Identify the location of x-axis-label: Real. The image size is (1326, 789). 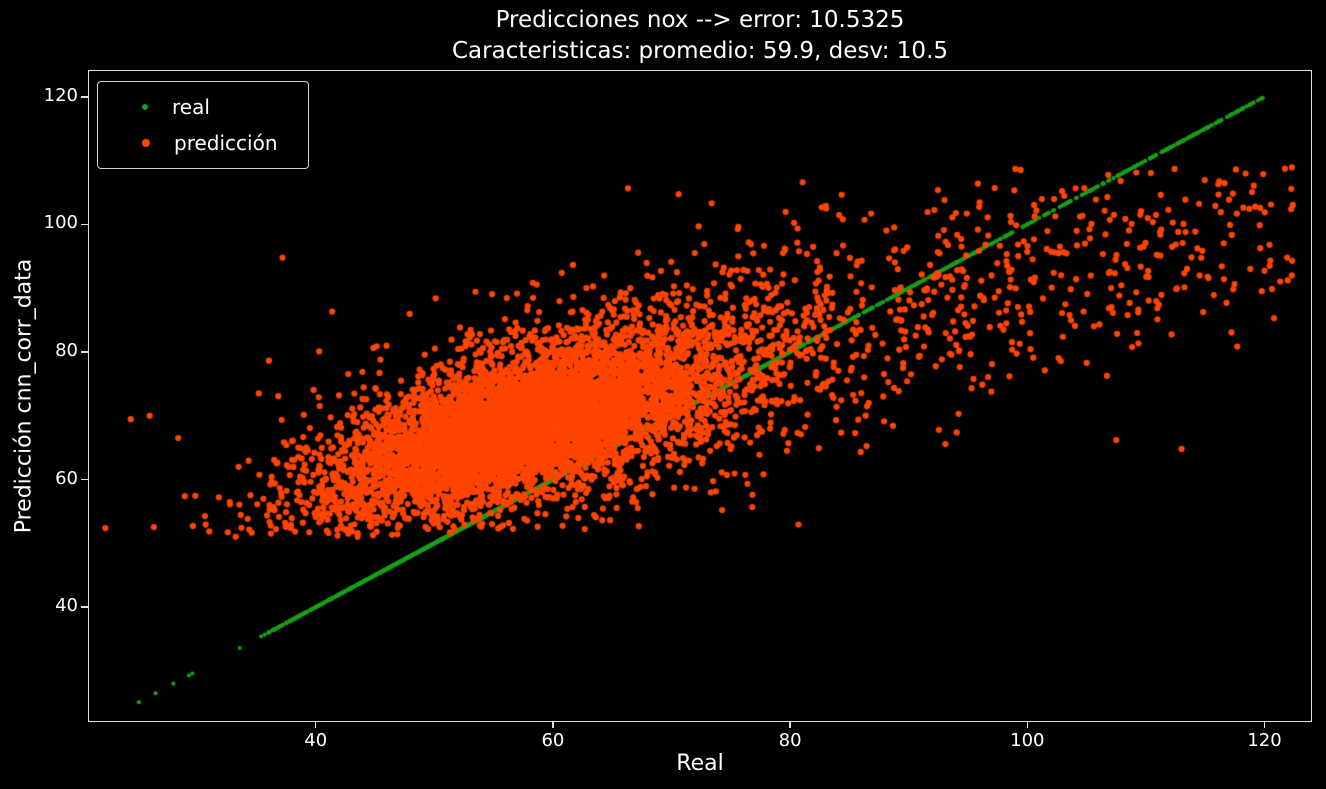
(700, 763).